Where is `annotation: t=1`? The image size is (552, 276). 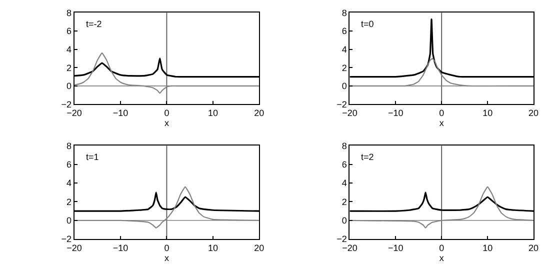
annotation: t=1 is located at coordinates (92, 157).